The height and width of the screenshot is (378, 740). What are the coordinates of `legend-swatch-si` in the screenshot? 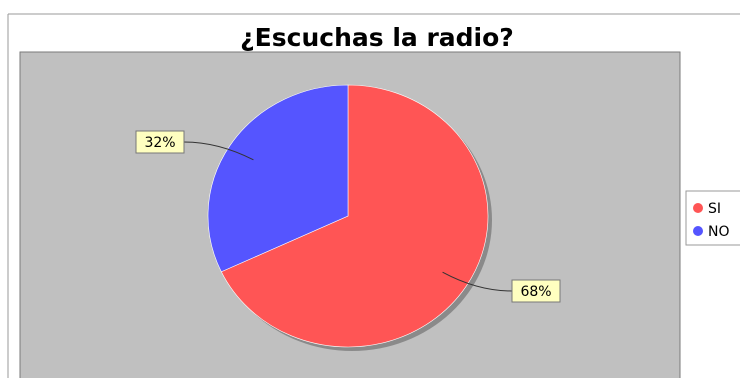 It's located at (698, 208).